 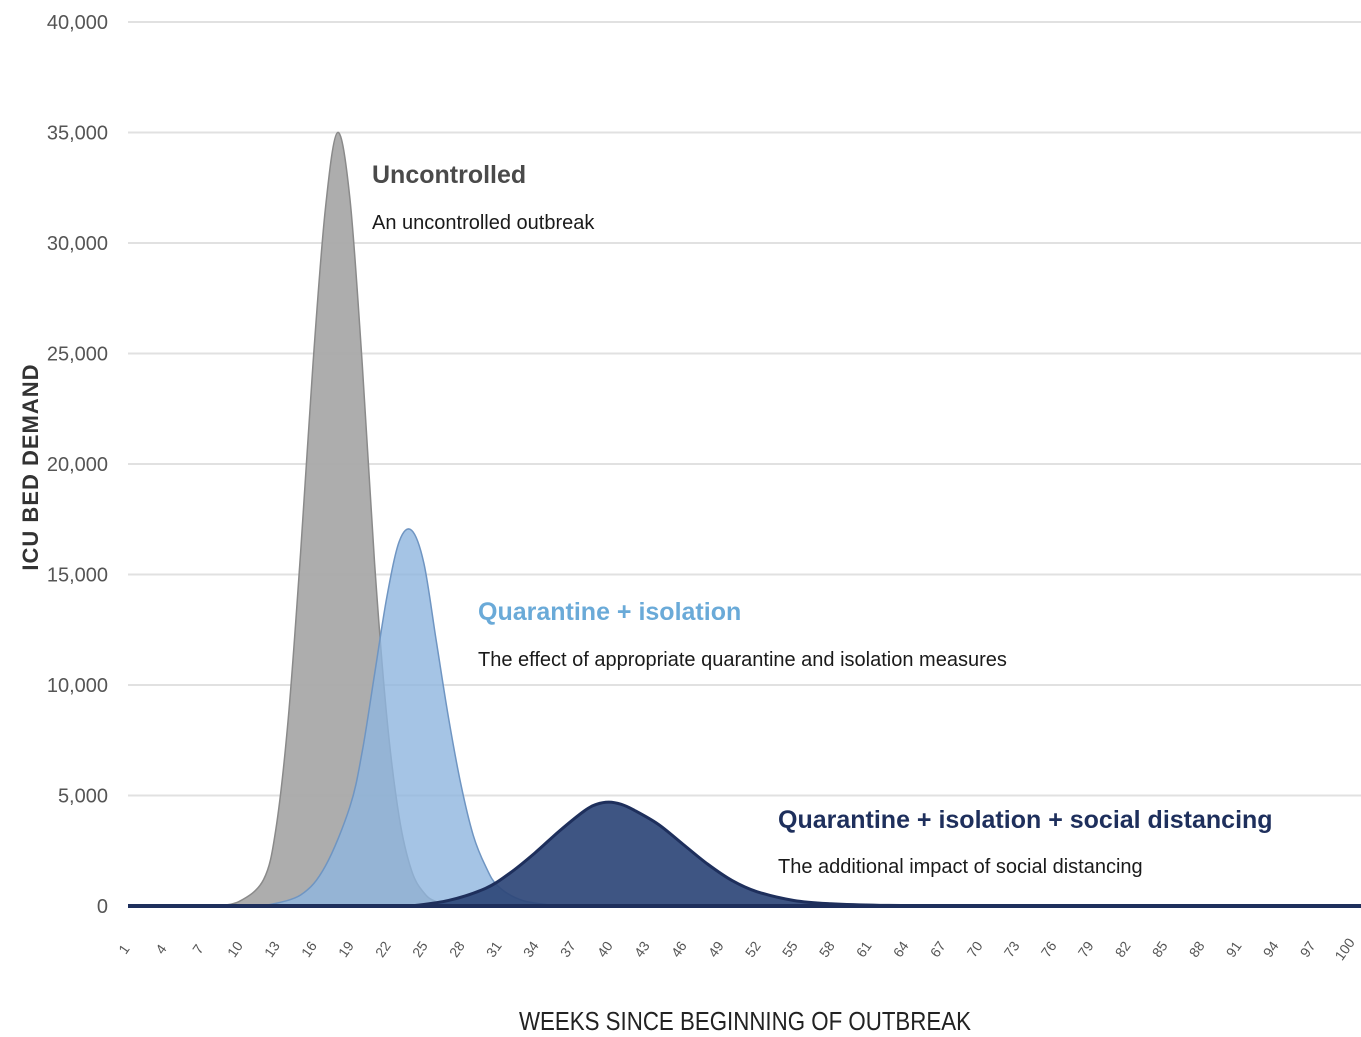 What do you see at coordinates (531, 949) in the screenshot?
I see `x-tick-label: 34` at bounding box center [531, 949].